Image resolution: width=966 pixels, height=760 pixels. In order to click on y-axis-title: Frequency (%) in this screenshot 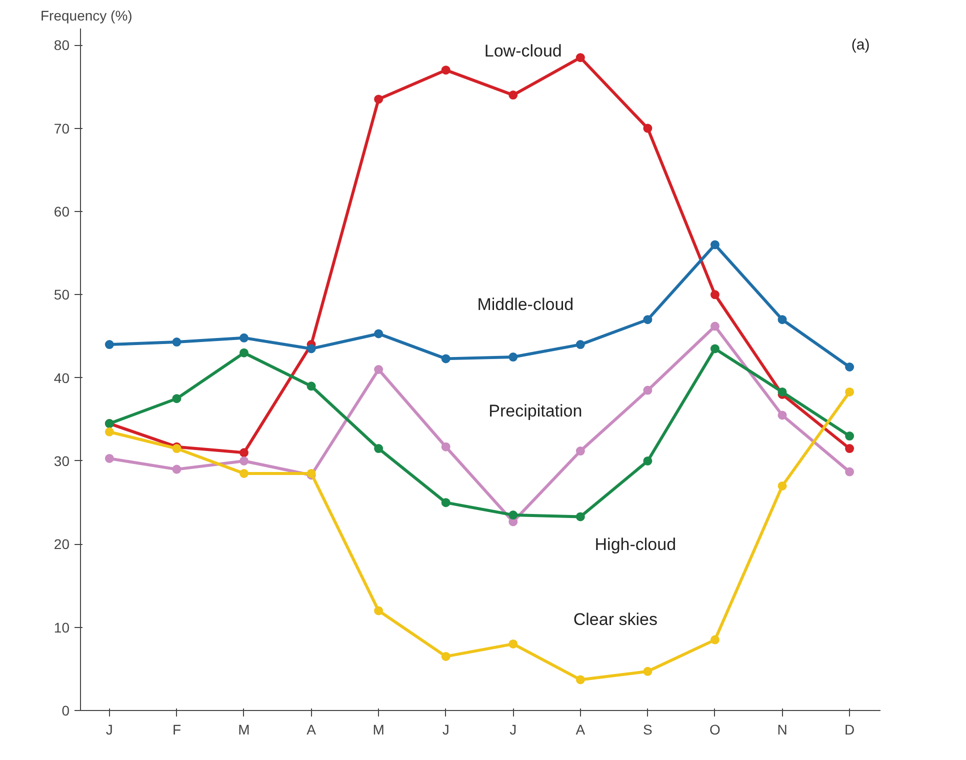, I will do `click(86, 16)`.